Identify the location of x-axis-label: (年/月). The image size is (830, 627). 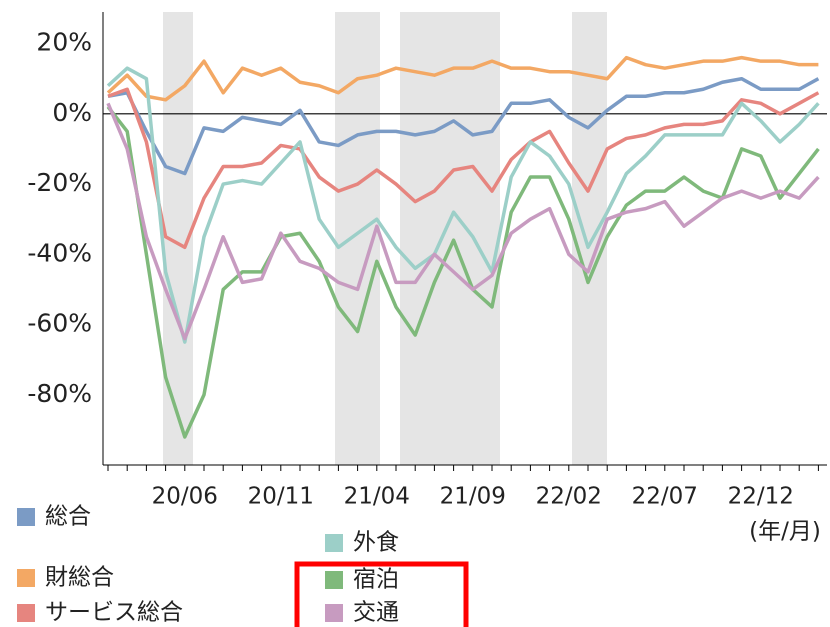
(785, 532).